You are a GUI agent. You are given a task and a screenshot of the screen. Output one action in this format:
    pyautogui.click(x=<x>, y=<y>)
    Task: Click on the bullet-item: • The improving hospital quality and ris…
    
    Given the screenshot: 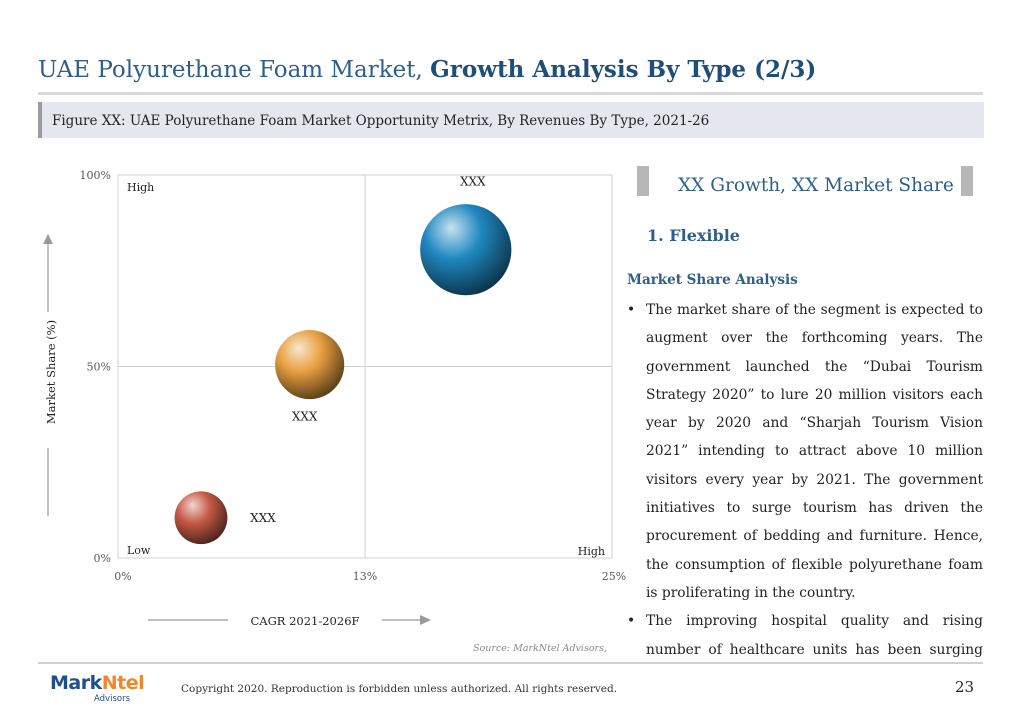 What is the action you would take?
    pyautogui.click(x=805, y=633)
    